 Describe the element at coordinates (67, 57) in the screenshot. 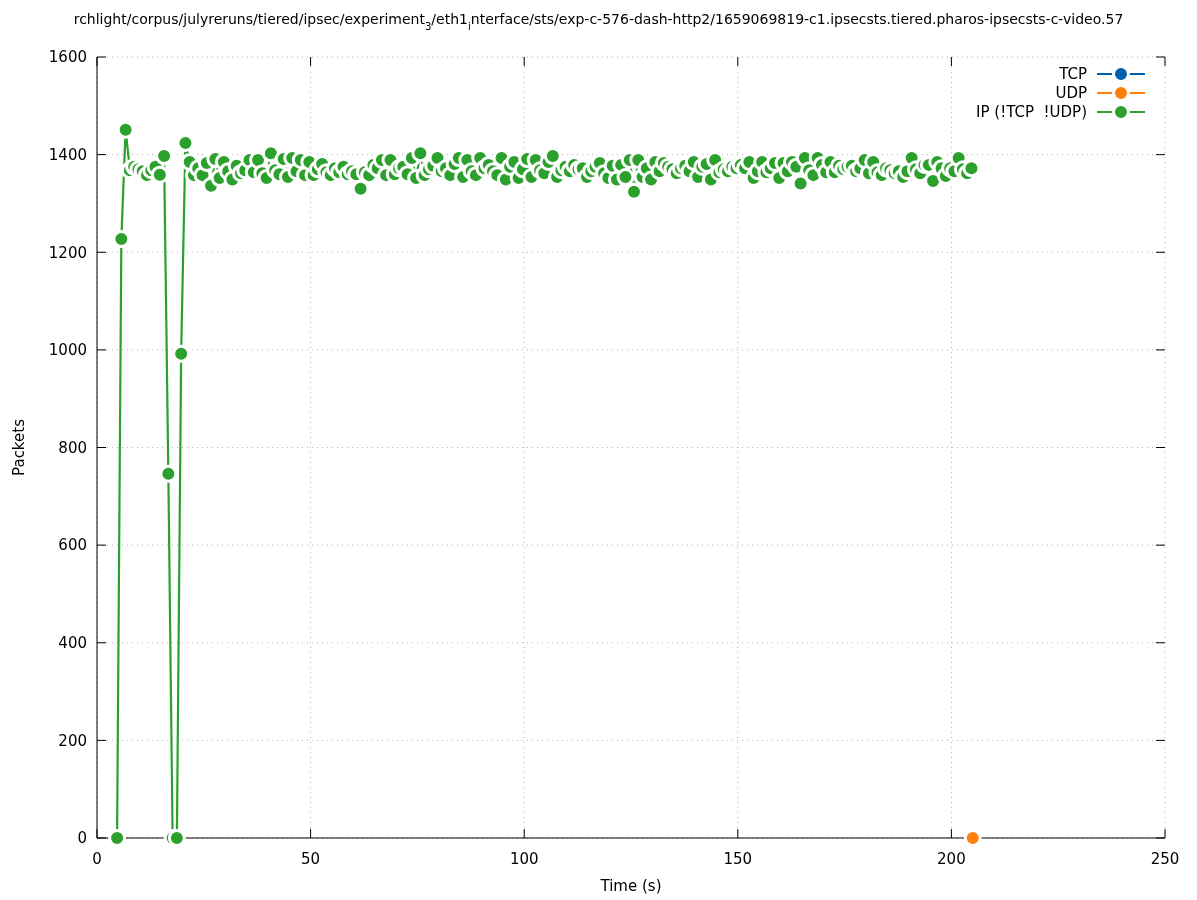

I see `y-tick-label: 1600` at that location.